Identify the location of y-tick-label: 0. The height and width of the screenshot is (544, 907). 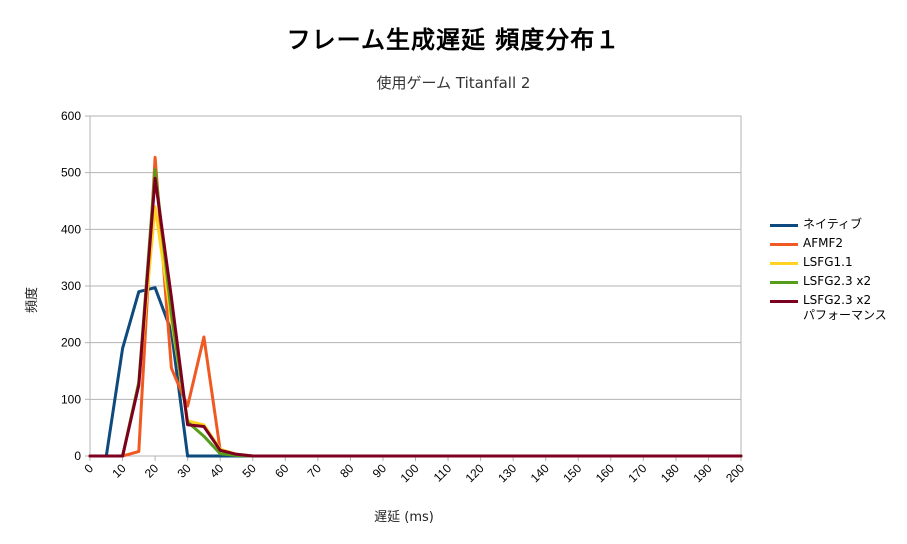
(77, 456).